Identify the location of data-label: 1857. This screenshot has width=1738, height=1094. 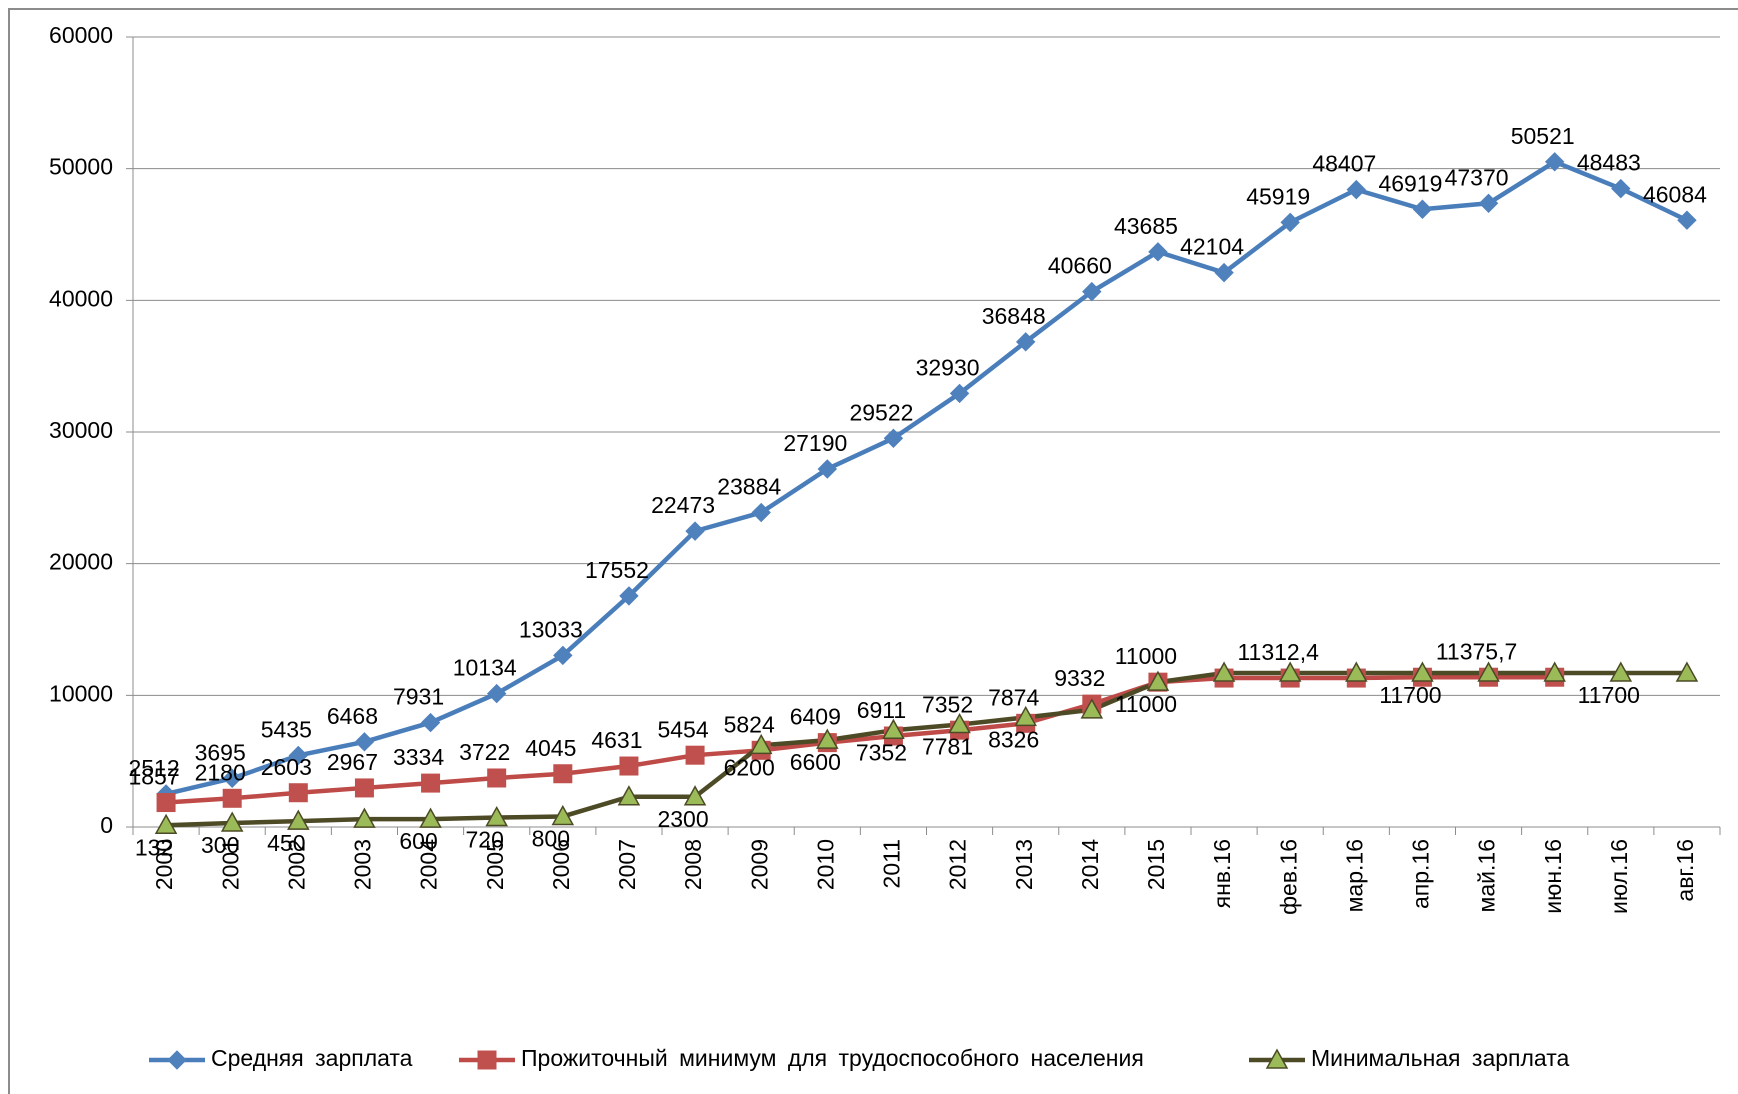
(153, 777).